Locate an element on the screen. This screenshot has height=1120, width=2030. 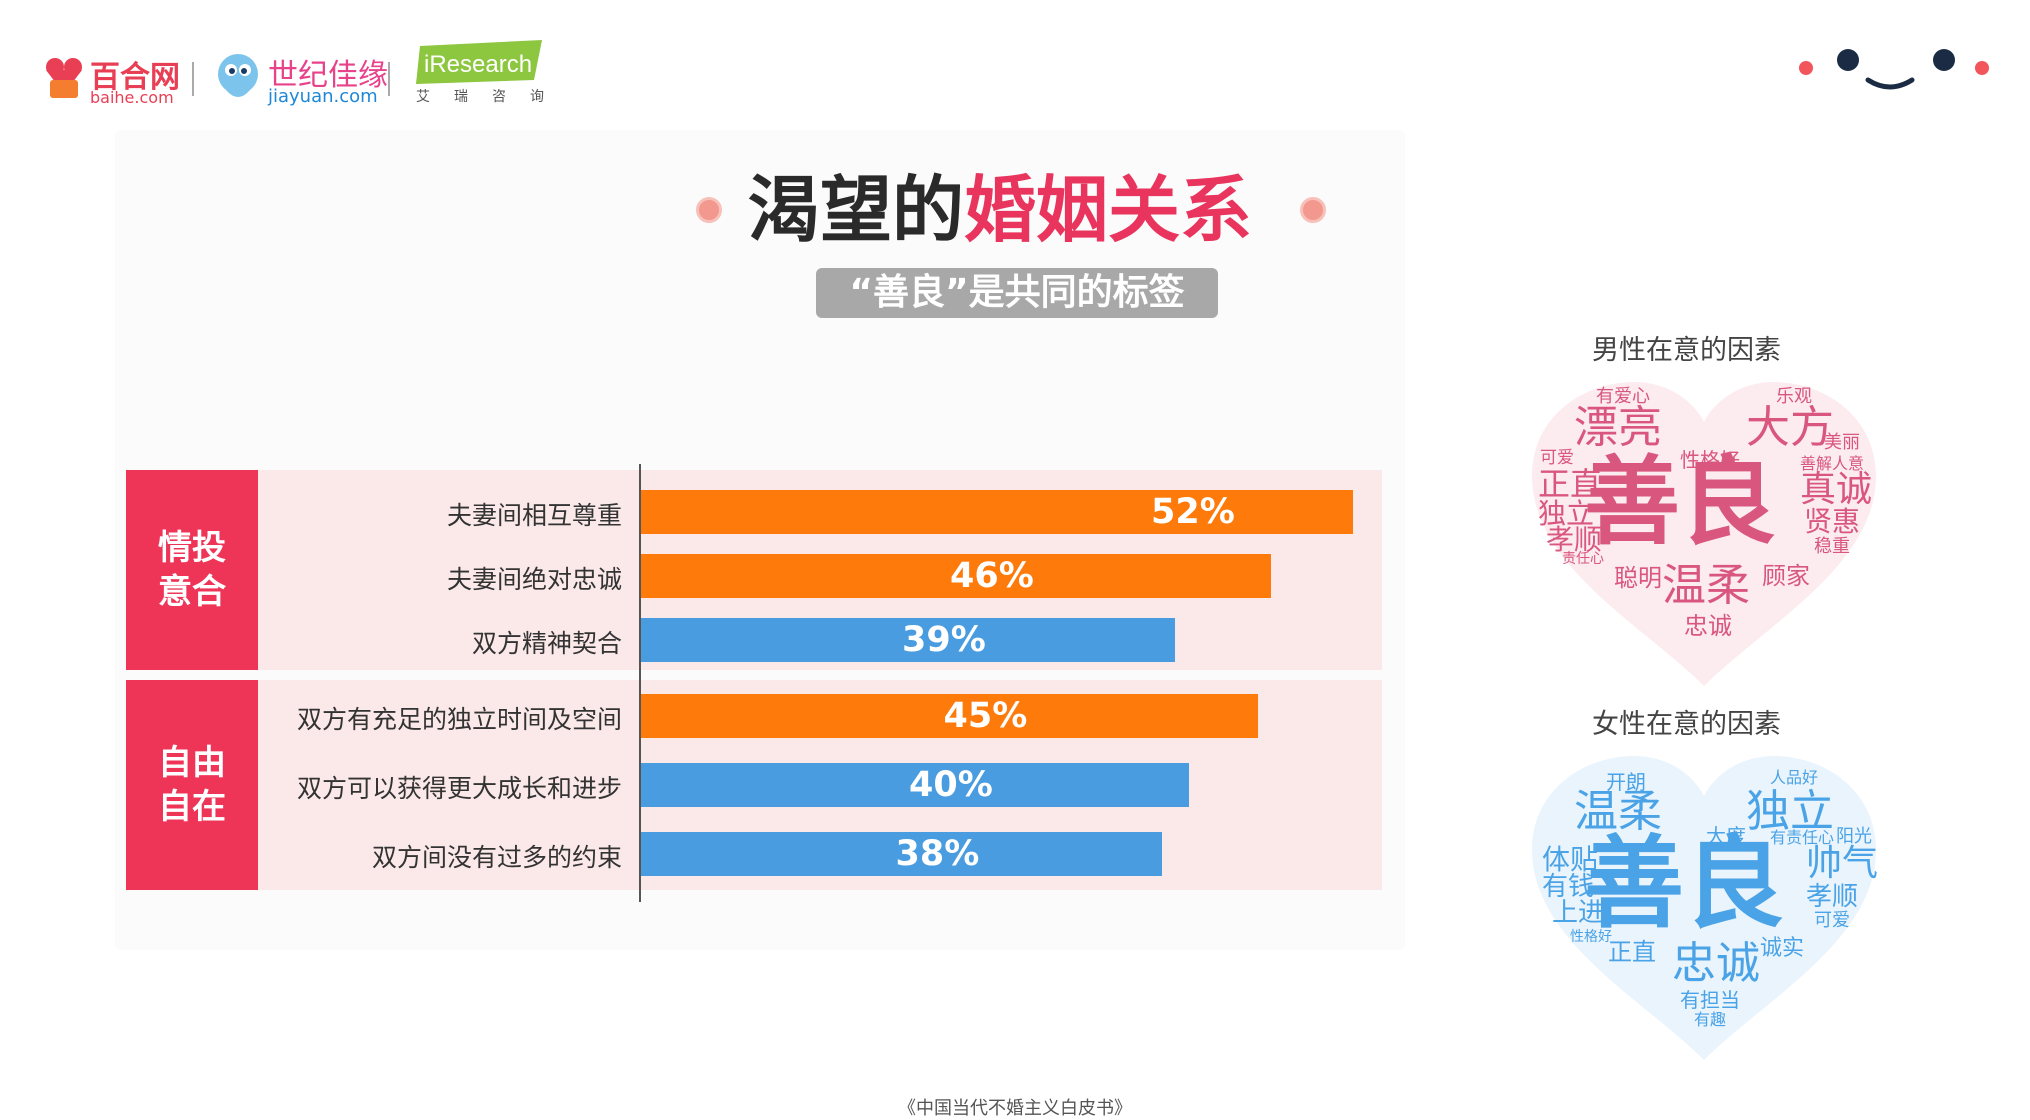
cloud-word: 阳光 is located at coordinates (1854, 836).